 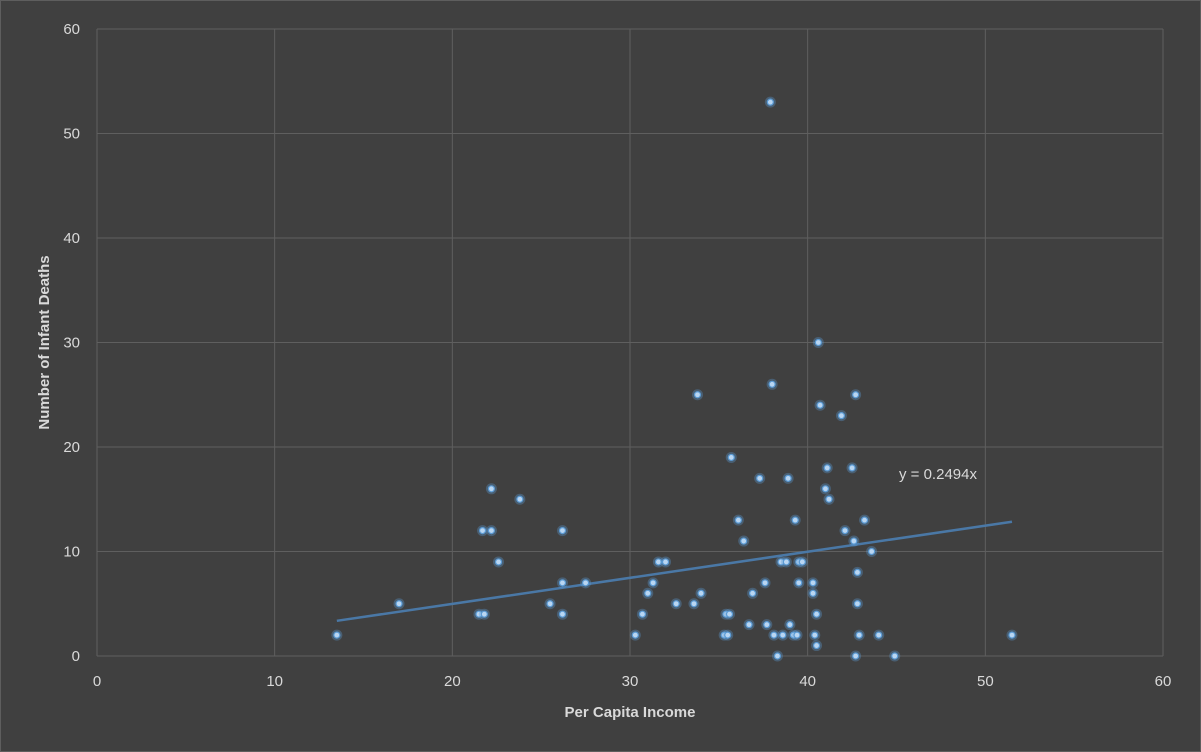 I want to click on y-tick-label: 50, so click(x=71, y=134).